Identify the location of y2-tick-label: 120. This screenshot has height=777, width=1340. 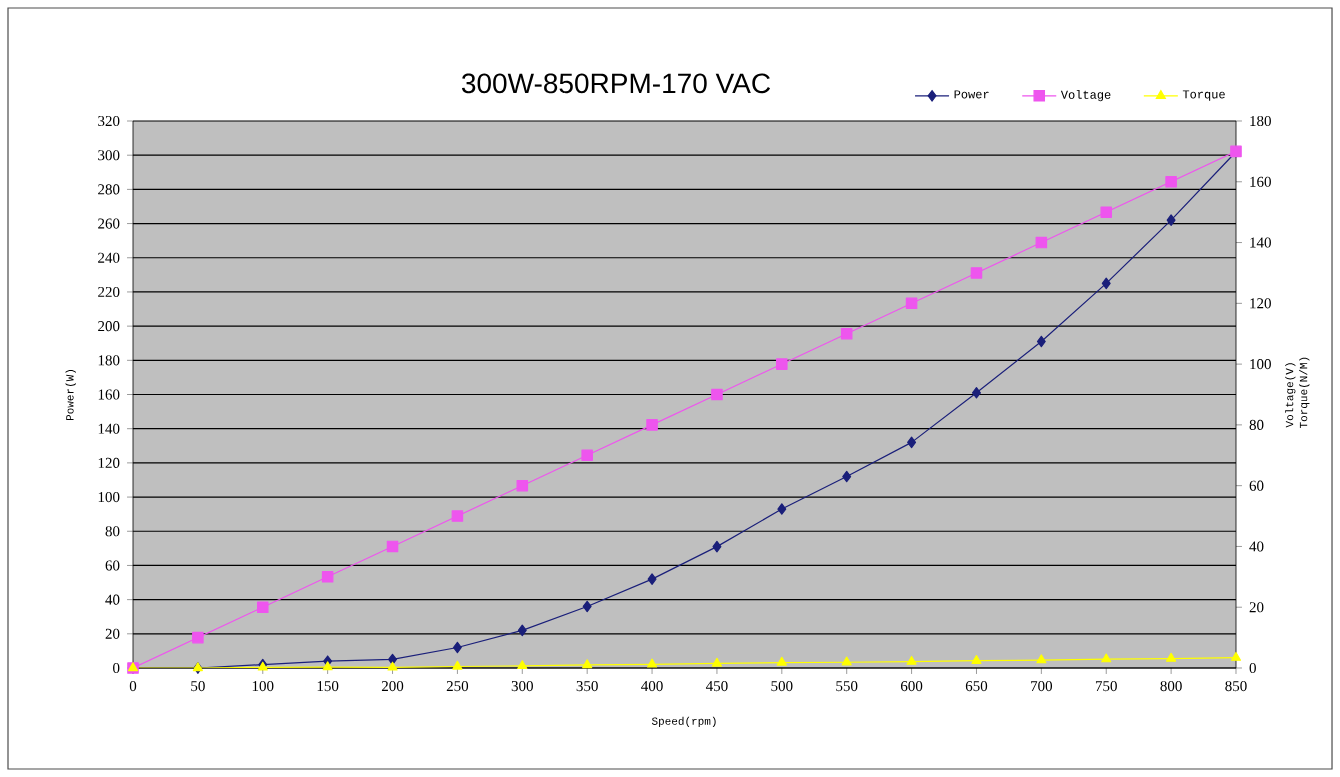
(1260, 303).